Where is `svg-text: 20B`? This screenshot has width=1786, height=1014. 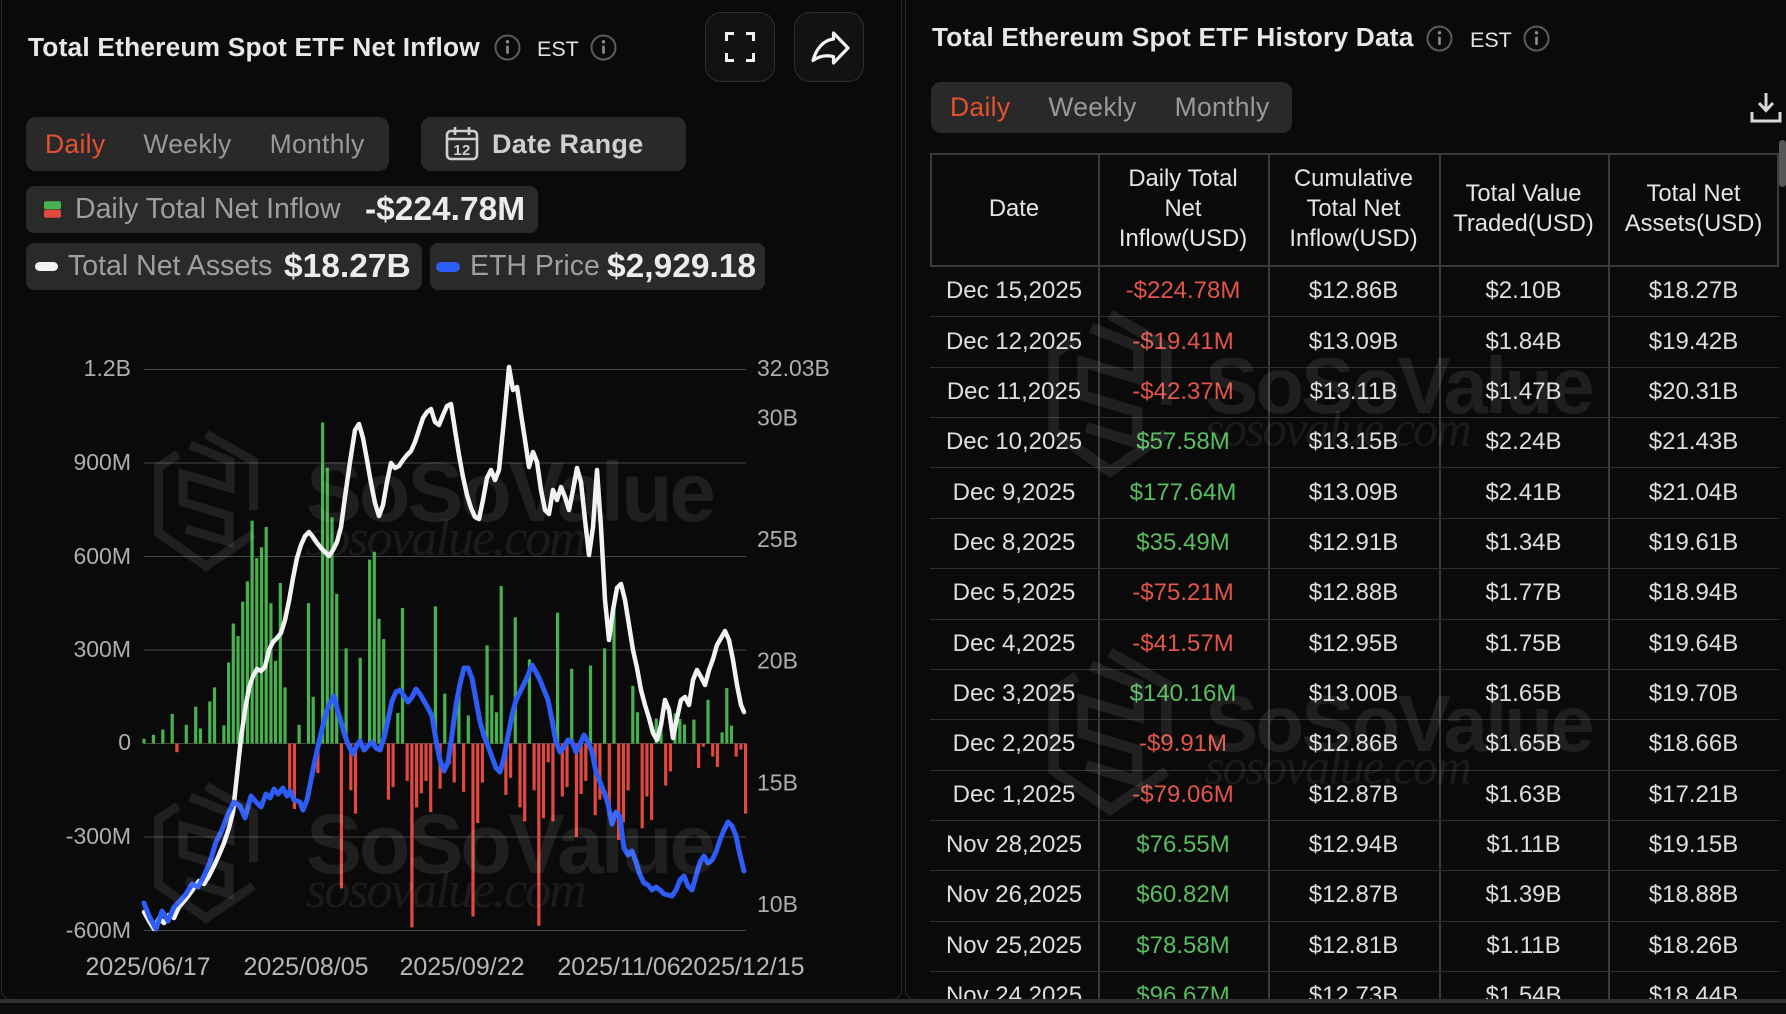 svg-text: 20B is located at coordinates (777, 661).